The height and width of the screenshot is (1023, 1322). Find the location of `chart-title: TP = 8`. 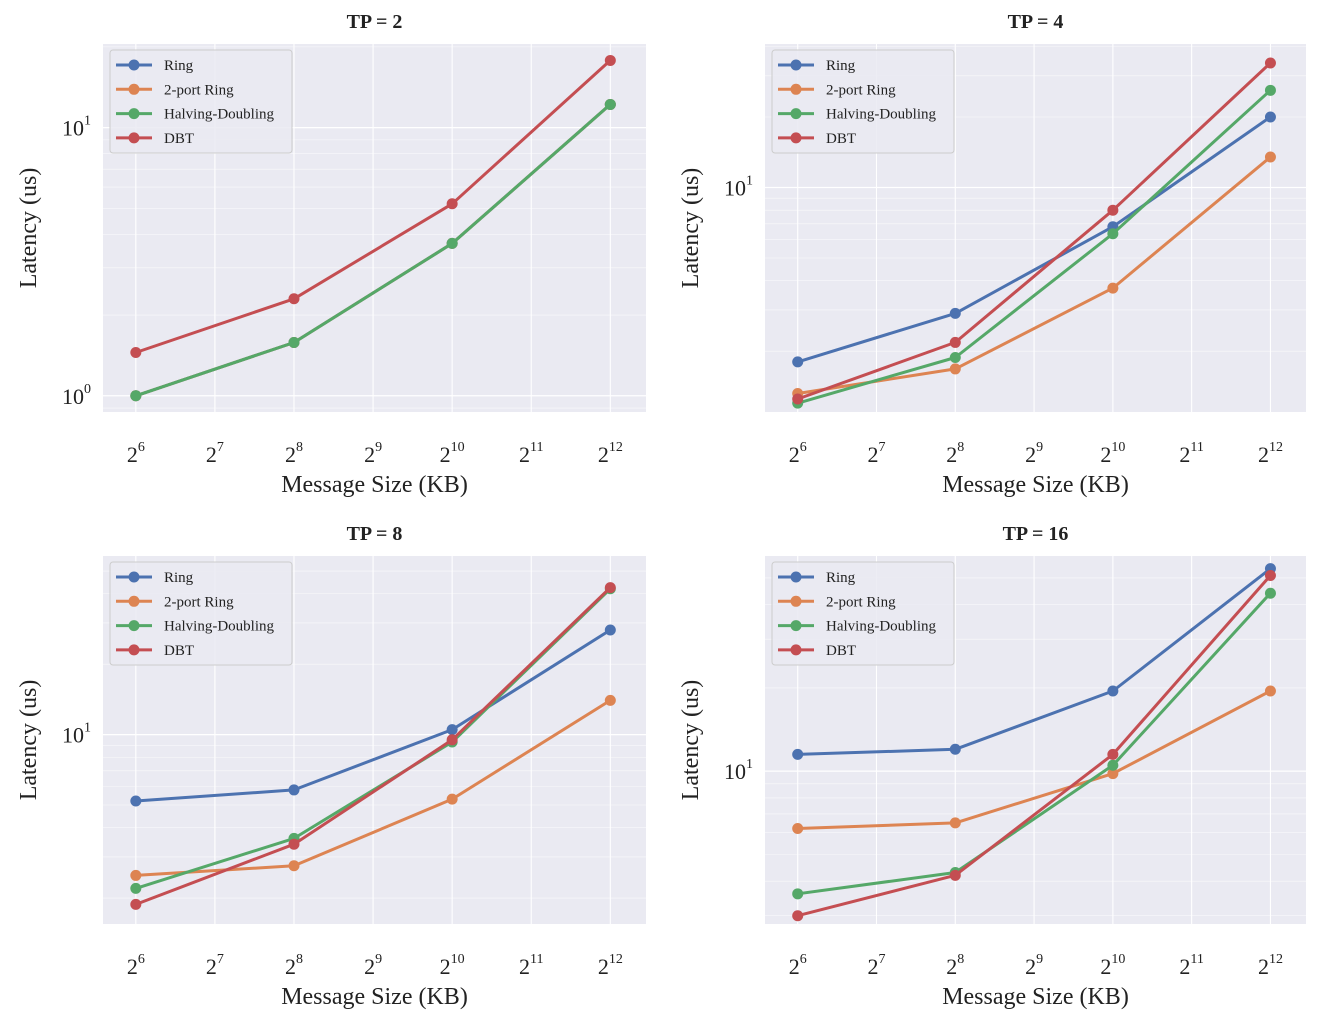

chart-title: TP = 8 is located at coordinates (375, 534).